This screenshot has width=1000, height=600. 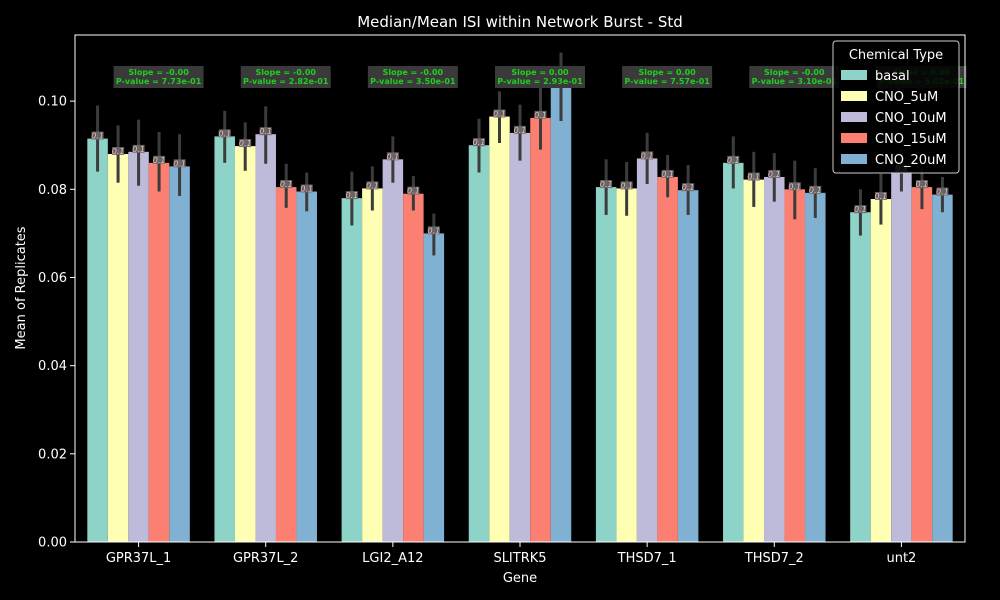 I want to click on stat-pvalue: P-value = 2.82e-01, so click(x=286, y=81).